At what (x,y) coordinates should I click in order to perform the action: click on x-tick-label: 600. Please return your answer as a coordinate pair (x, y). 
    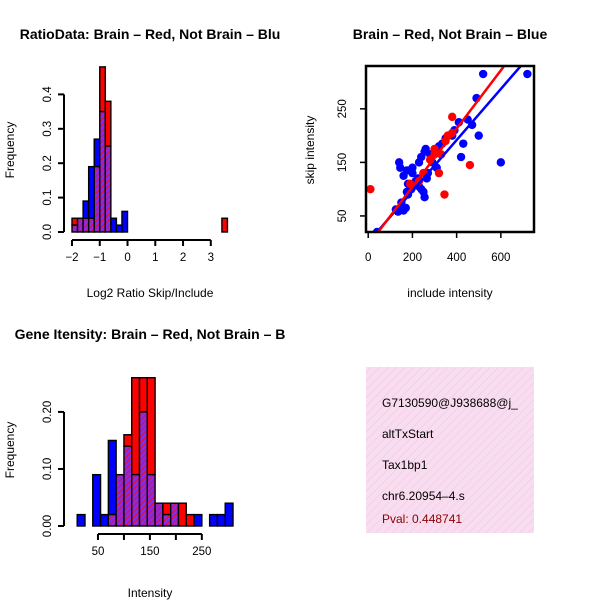
    Looking at the image, I should click on (500, 258).